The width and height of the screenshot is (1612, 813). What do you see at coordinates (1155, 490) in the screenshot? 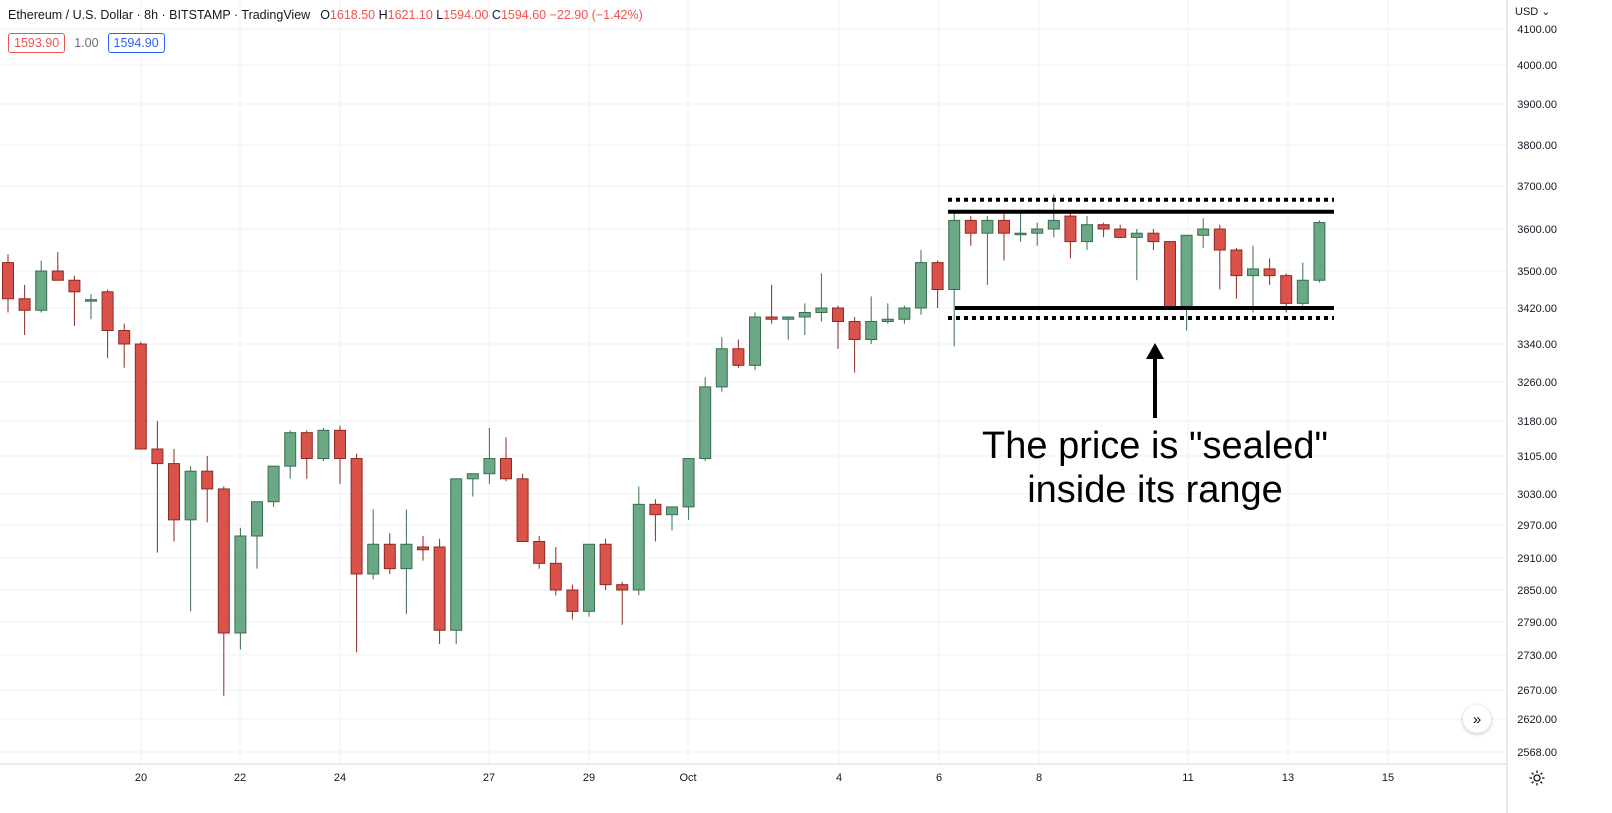
I see `annotation-line2: inside its range` at bounding box center [1155, 490].